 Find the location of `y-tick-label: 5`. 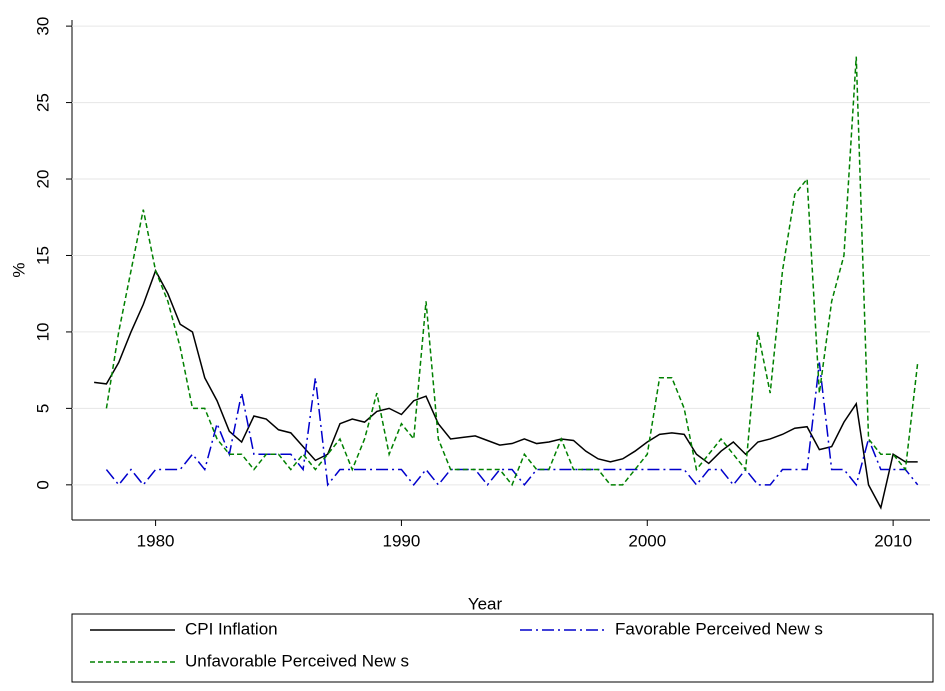

y-tick-label: 5 is located at coordinates (42, 408).